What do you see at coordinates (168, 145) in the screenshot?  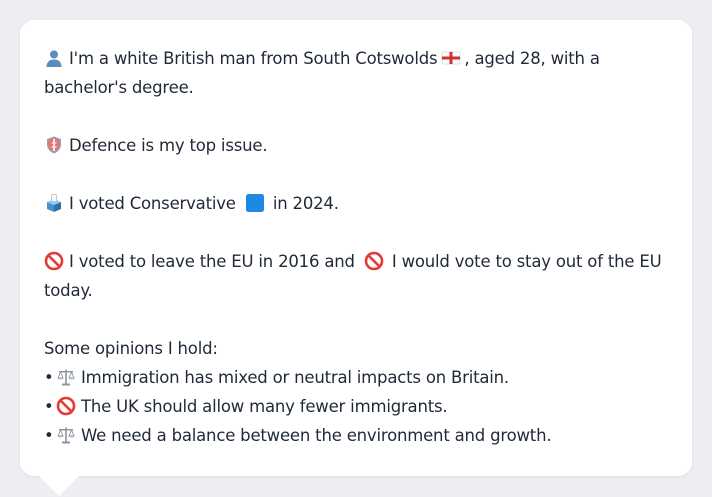 I see `top-issue-text: Defence is my top issue.` at bounding box center [168, 145].